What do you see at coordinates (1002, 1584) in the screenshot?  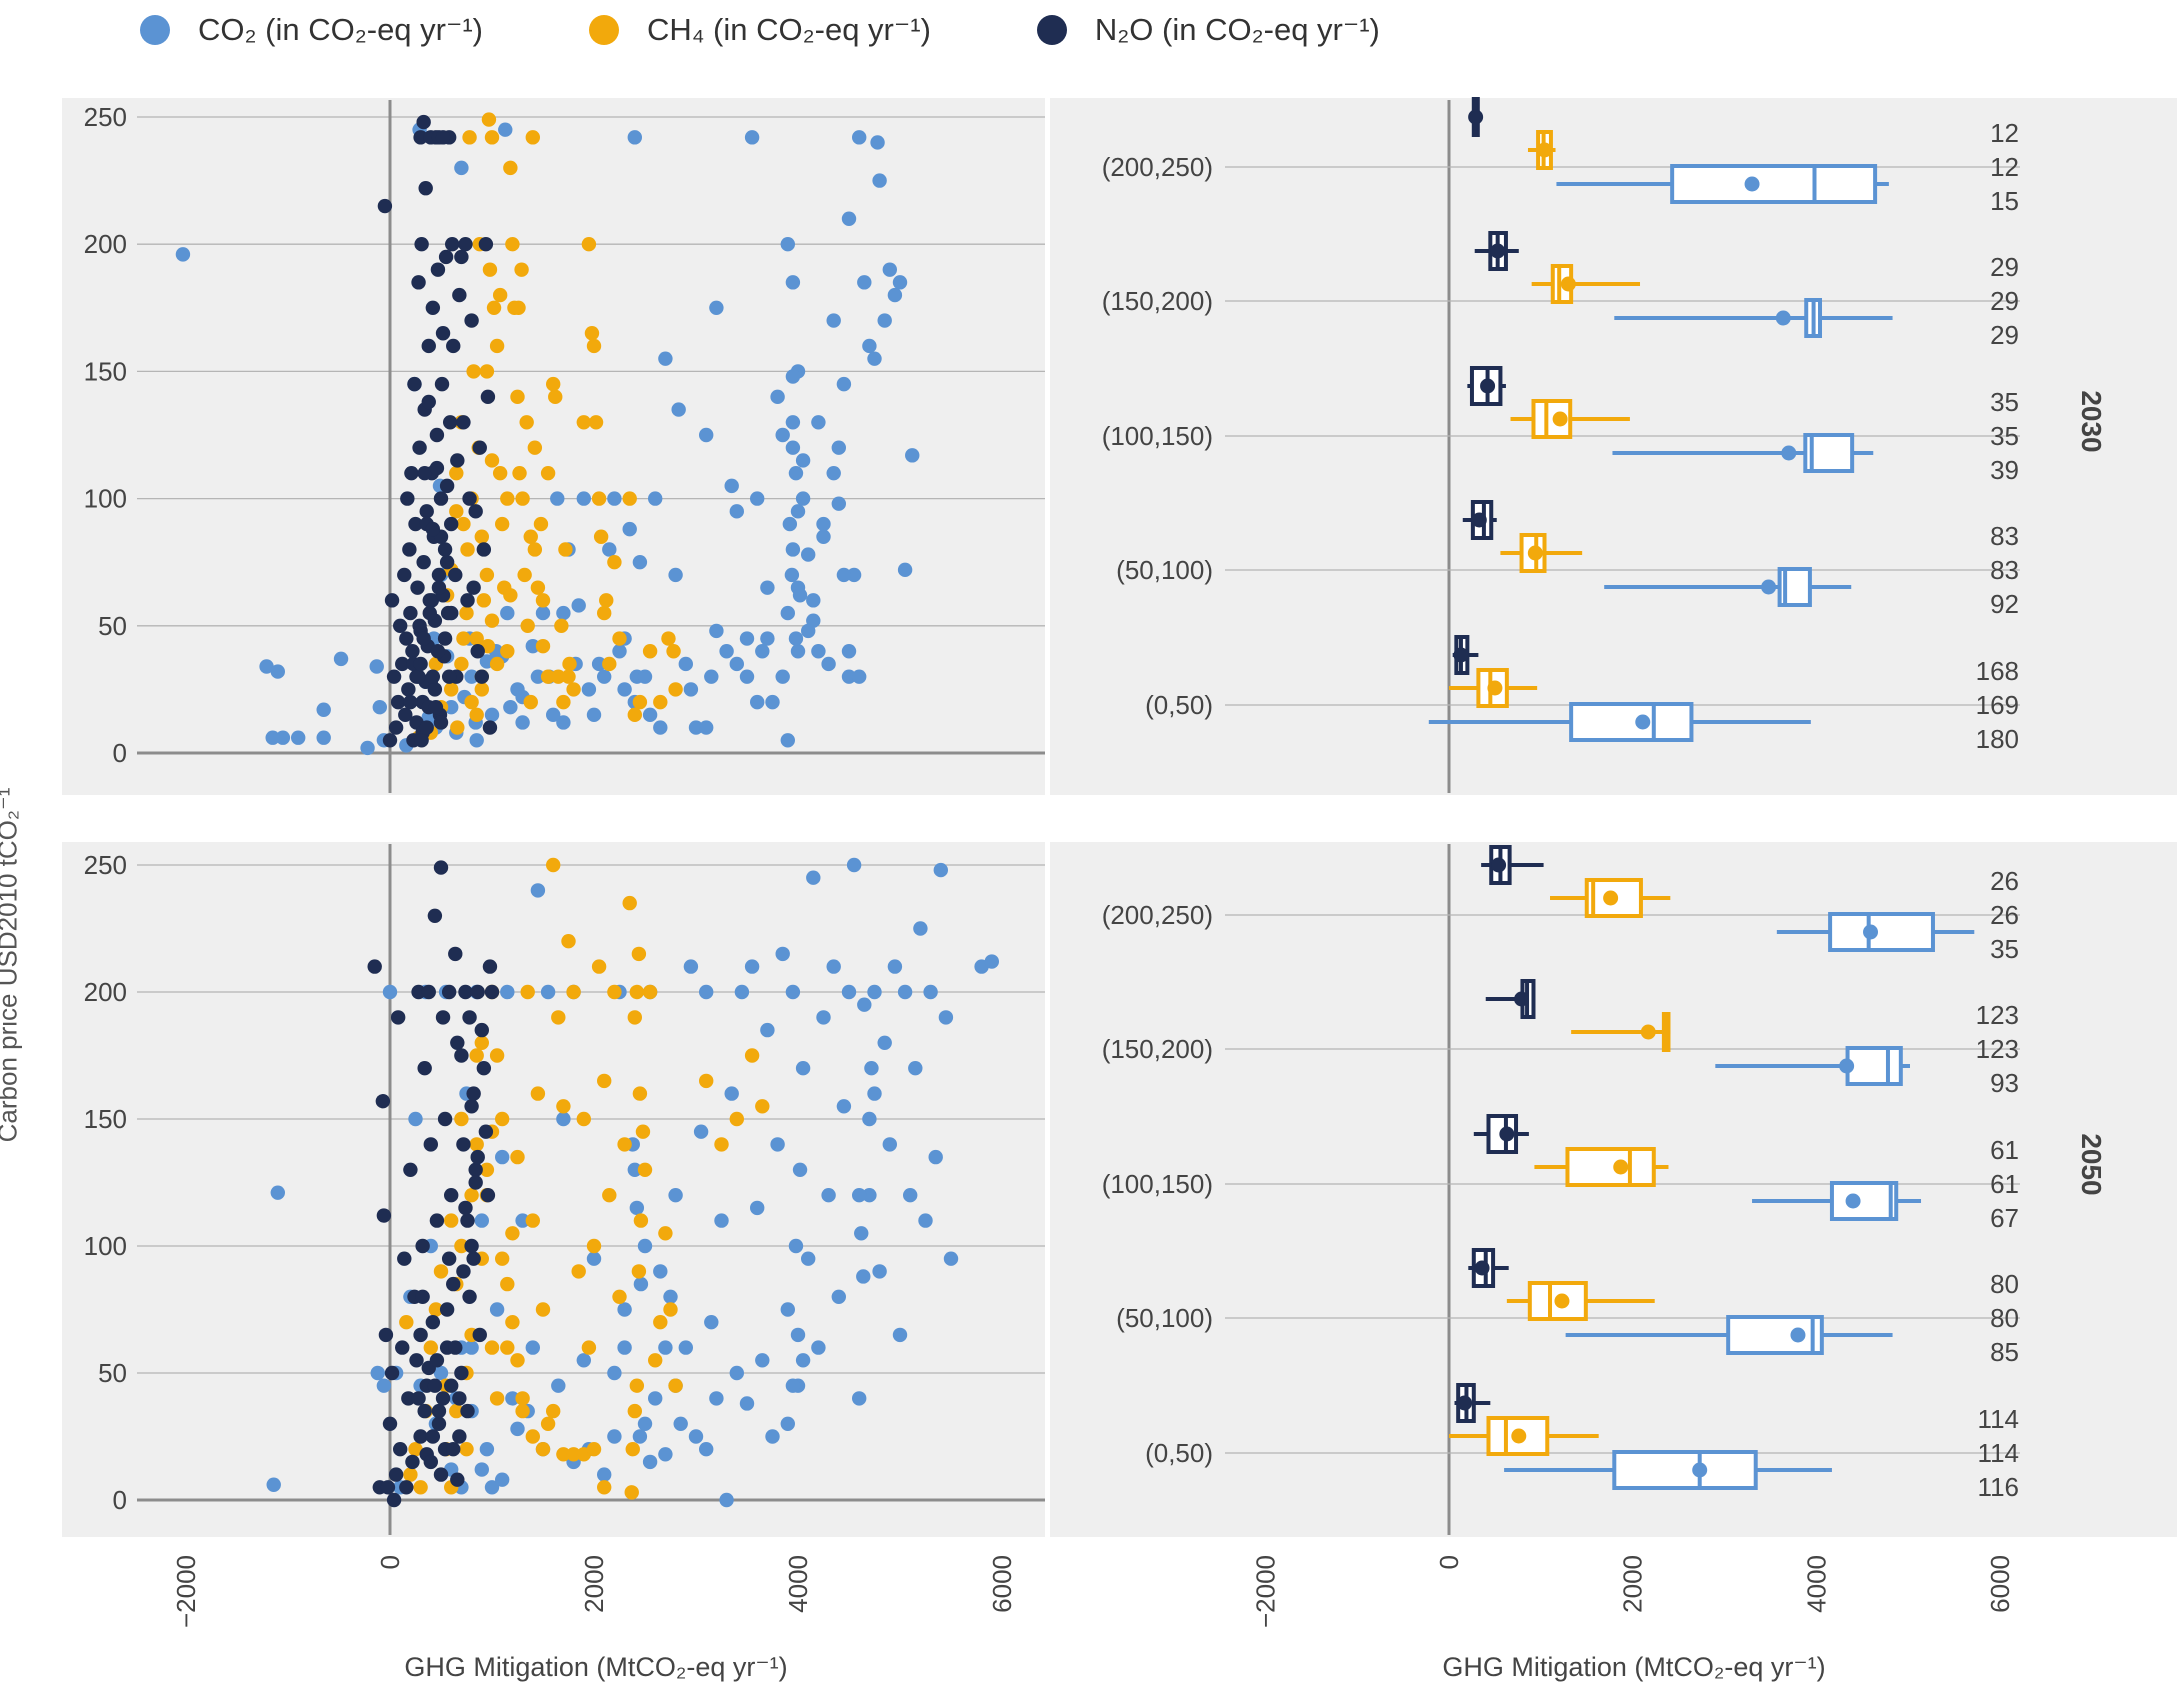 I see `x-tick-label-left: 6000` at bounding box center [1002, 1584].